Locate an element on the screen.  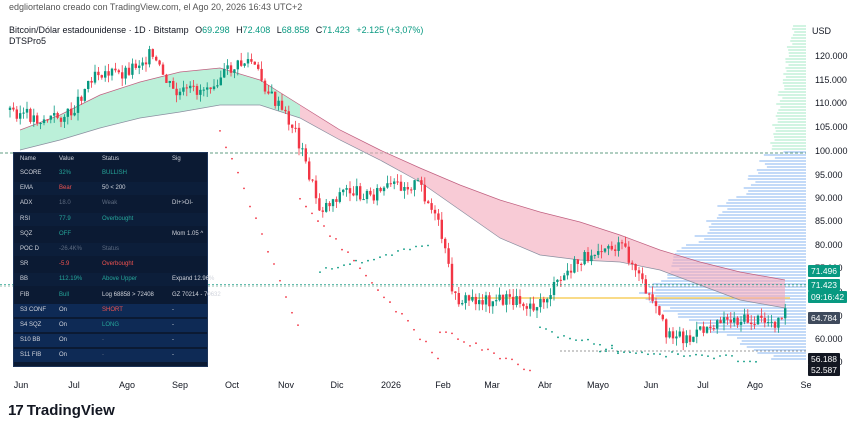
table-row: SQZ OFF Mom 1.05 ^ is located at coordinates (110, 234).